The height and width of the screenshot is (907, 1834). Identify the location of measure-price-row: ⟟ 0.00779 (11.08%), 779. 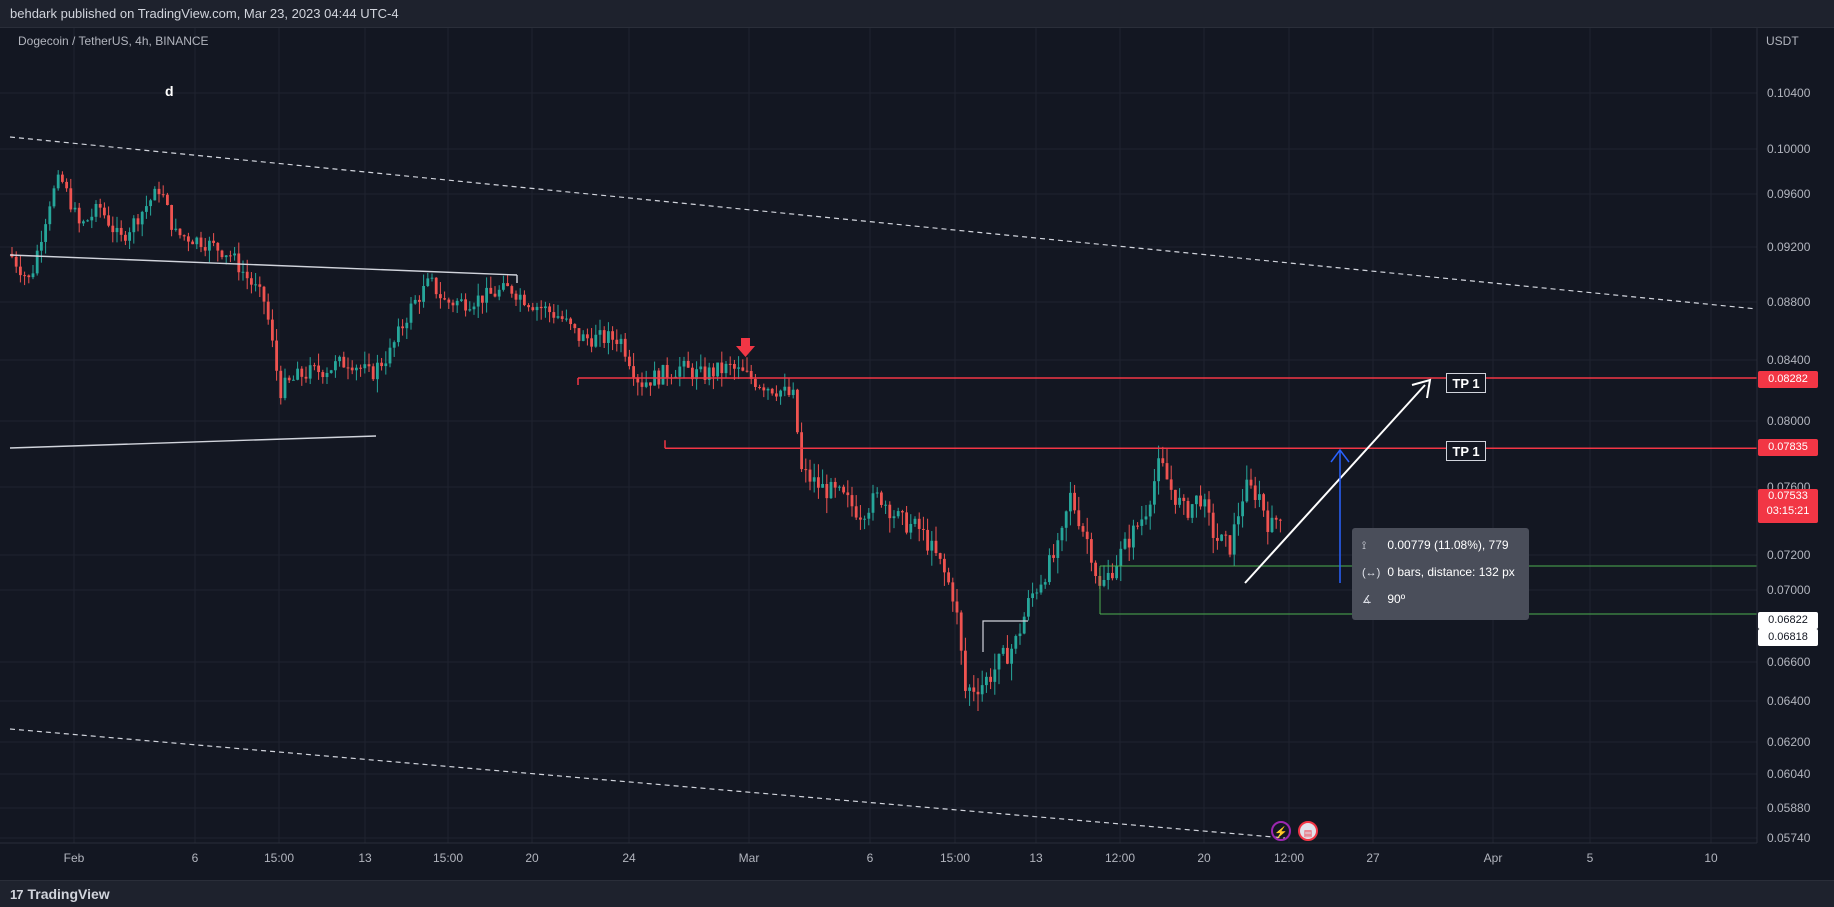
(1435, 545).